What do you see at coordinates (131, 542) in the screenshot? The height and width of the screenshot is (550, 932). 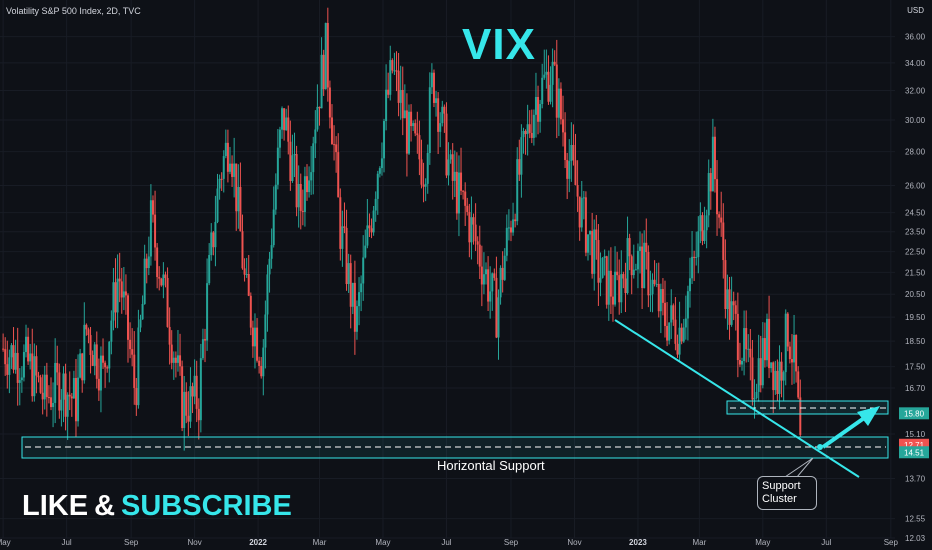 I see `time-tick-label: Sep` at bounding box center [131, 542].